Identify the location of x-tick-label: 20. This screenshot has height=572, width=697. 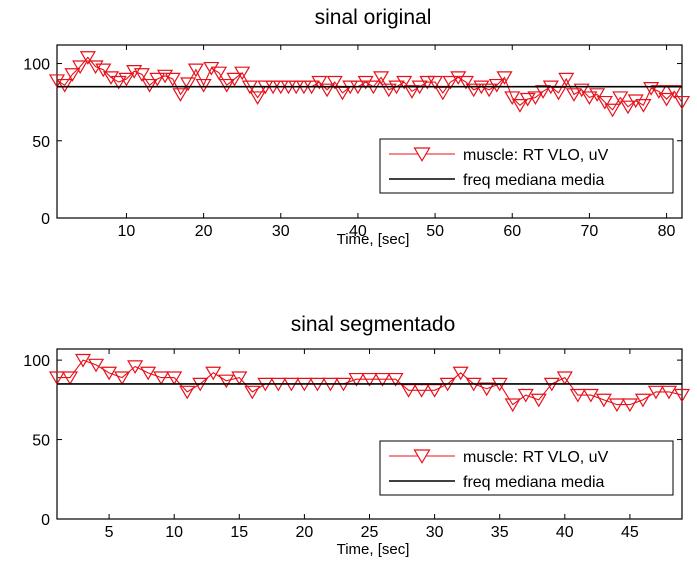
(204, 231).